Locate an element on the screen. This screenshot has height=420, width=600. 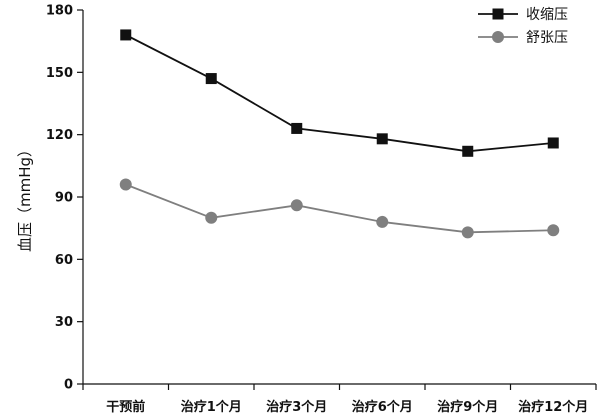
legend-item: 收缩压 is located at coordinates (523, 15).